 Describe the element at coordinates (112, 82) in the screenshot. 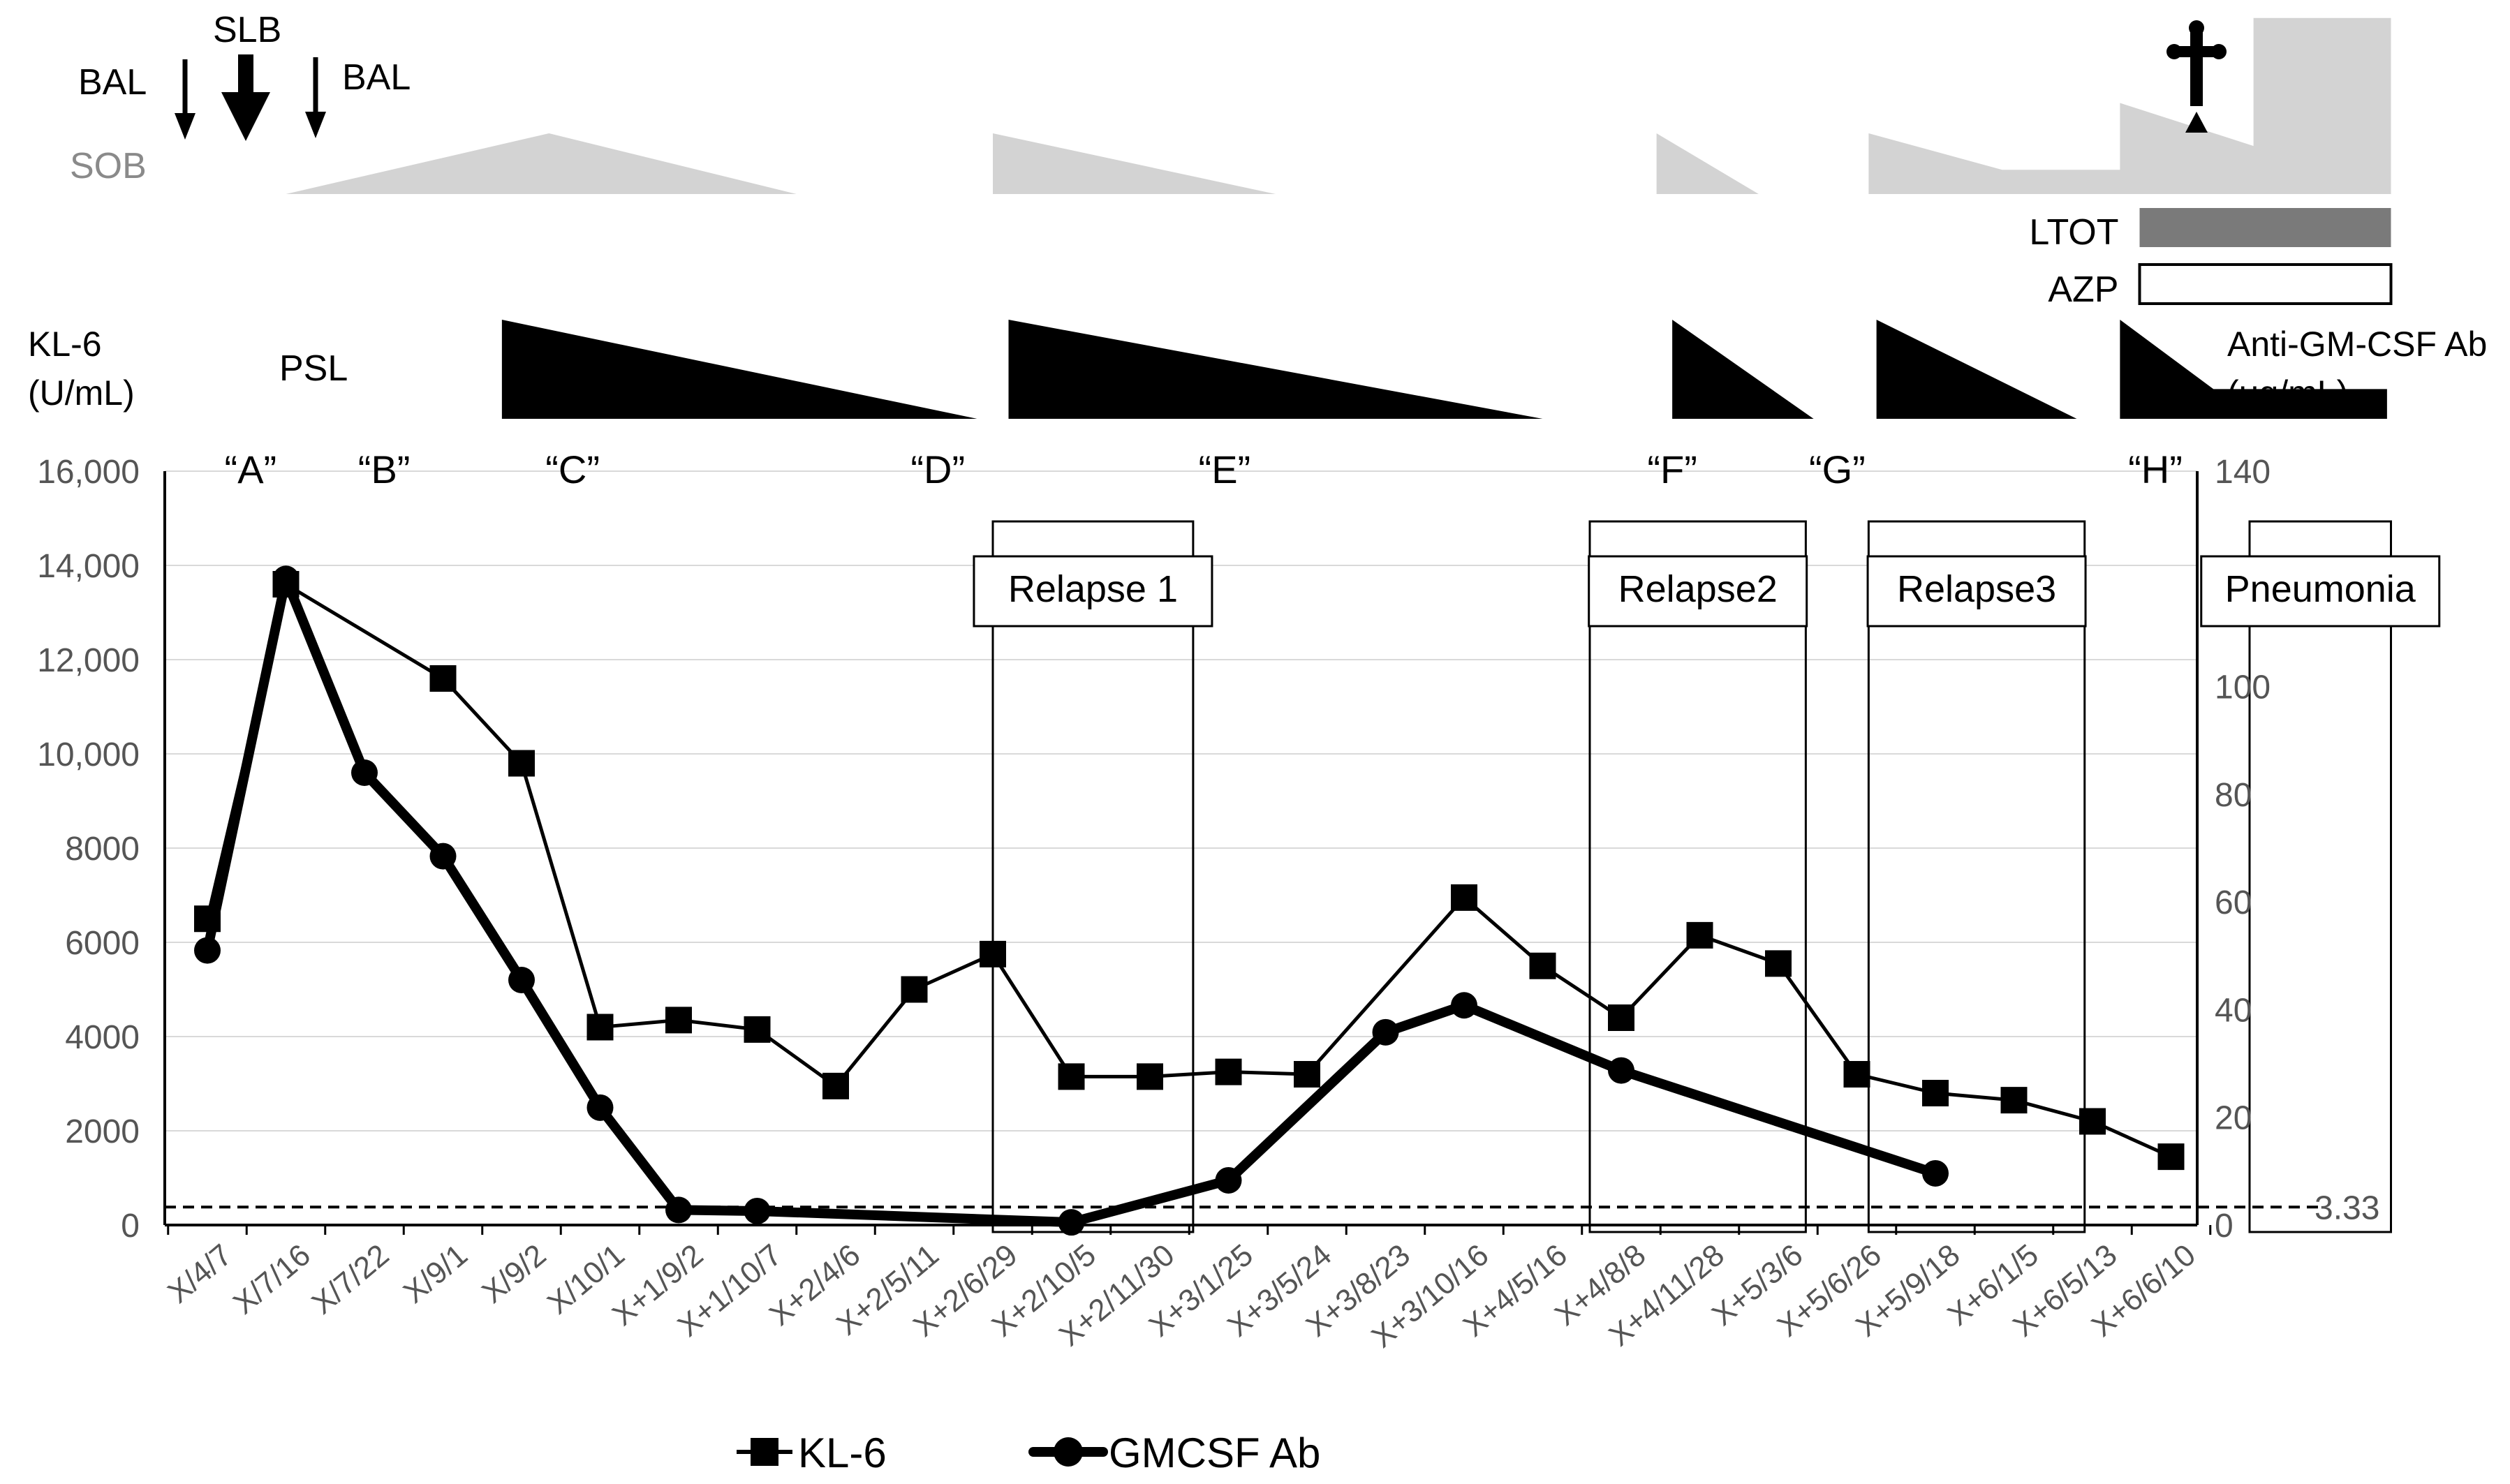

I see `bal-label-left: BAL` at that location.